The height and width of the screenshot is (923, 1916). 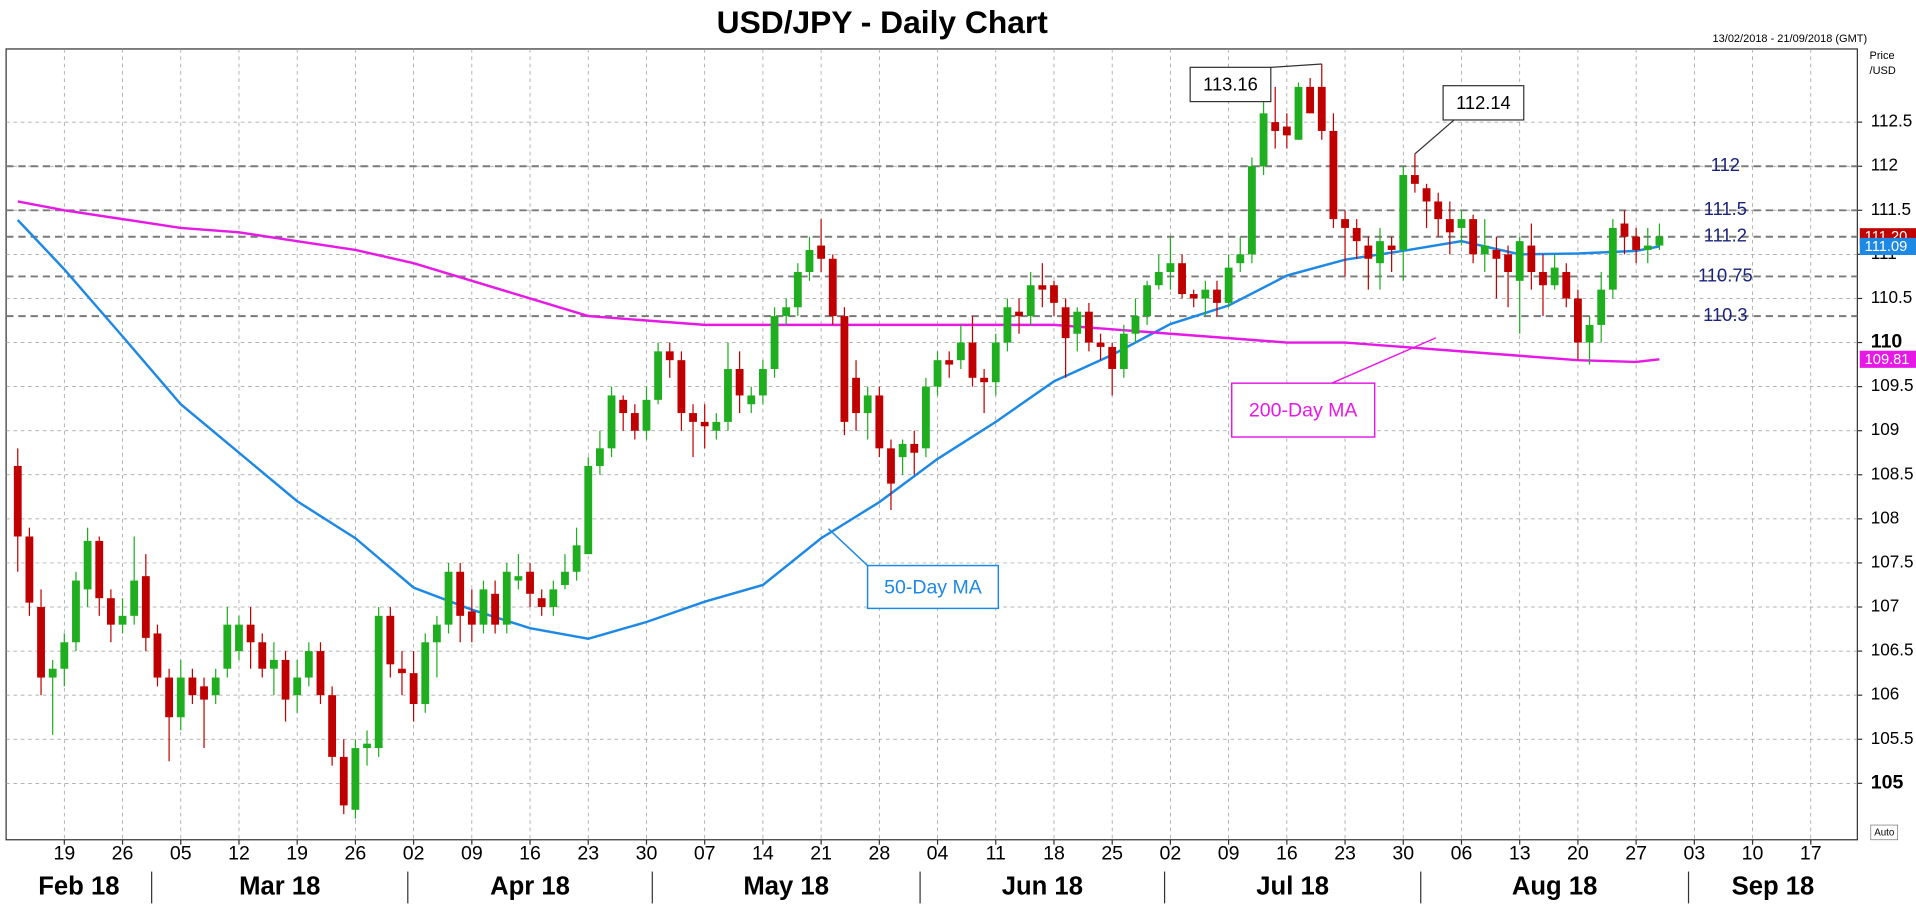 What do you see at coordinates (1753, 854) in the screenshot?
I see `x-tick-label: 10` at bounding box center [1753, 854].